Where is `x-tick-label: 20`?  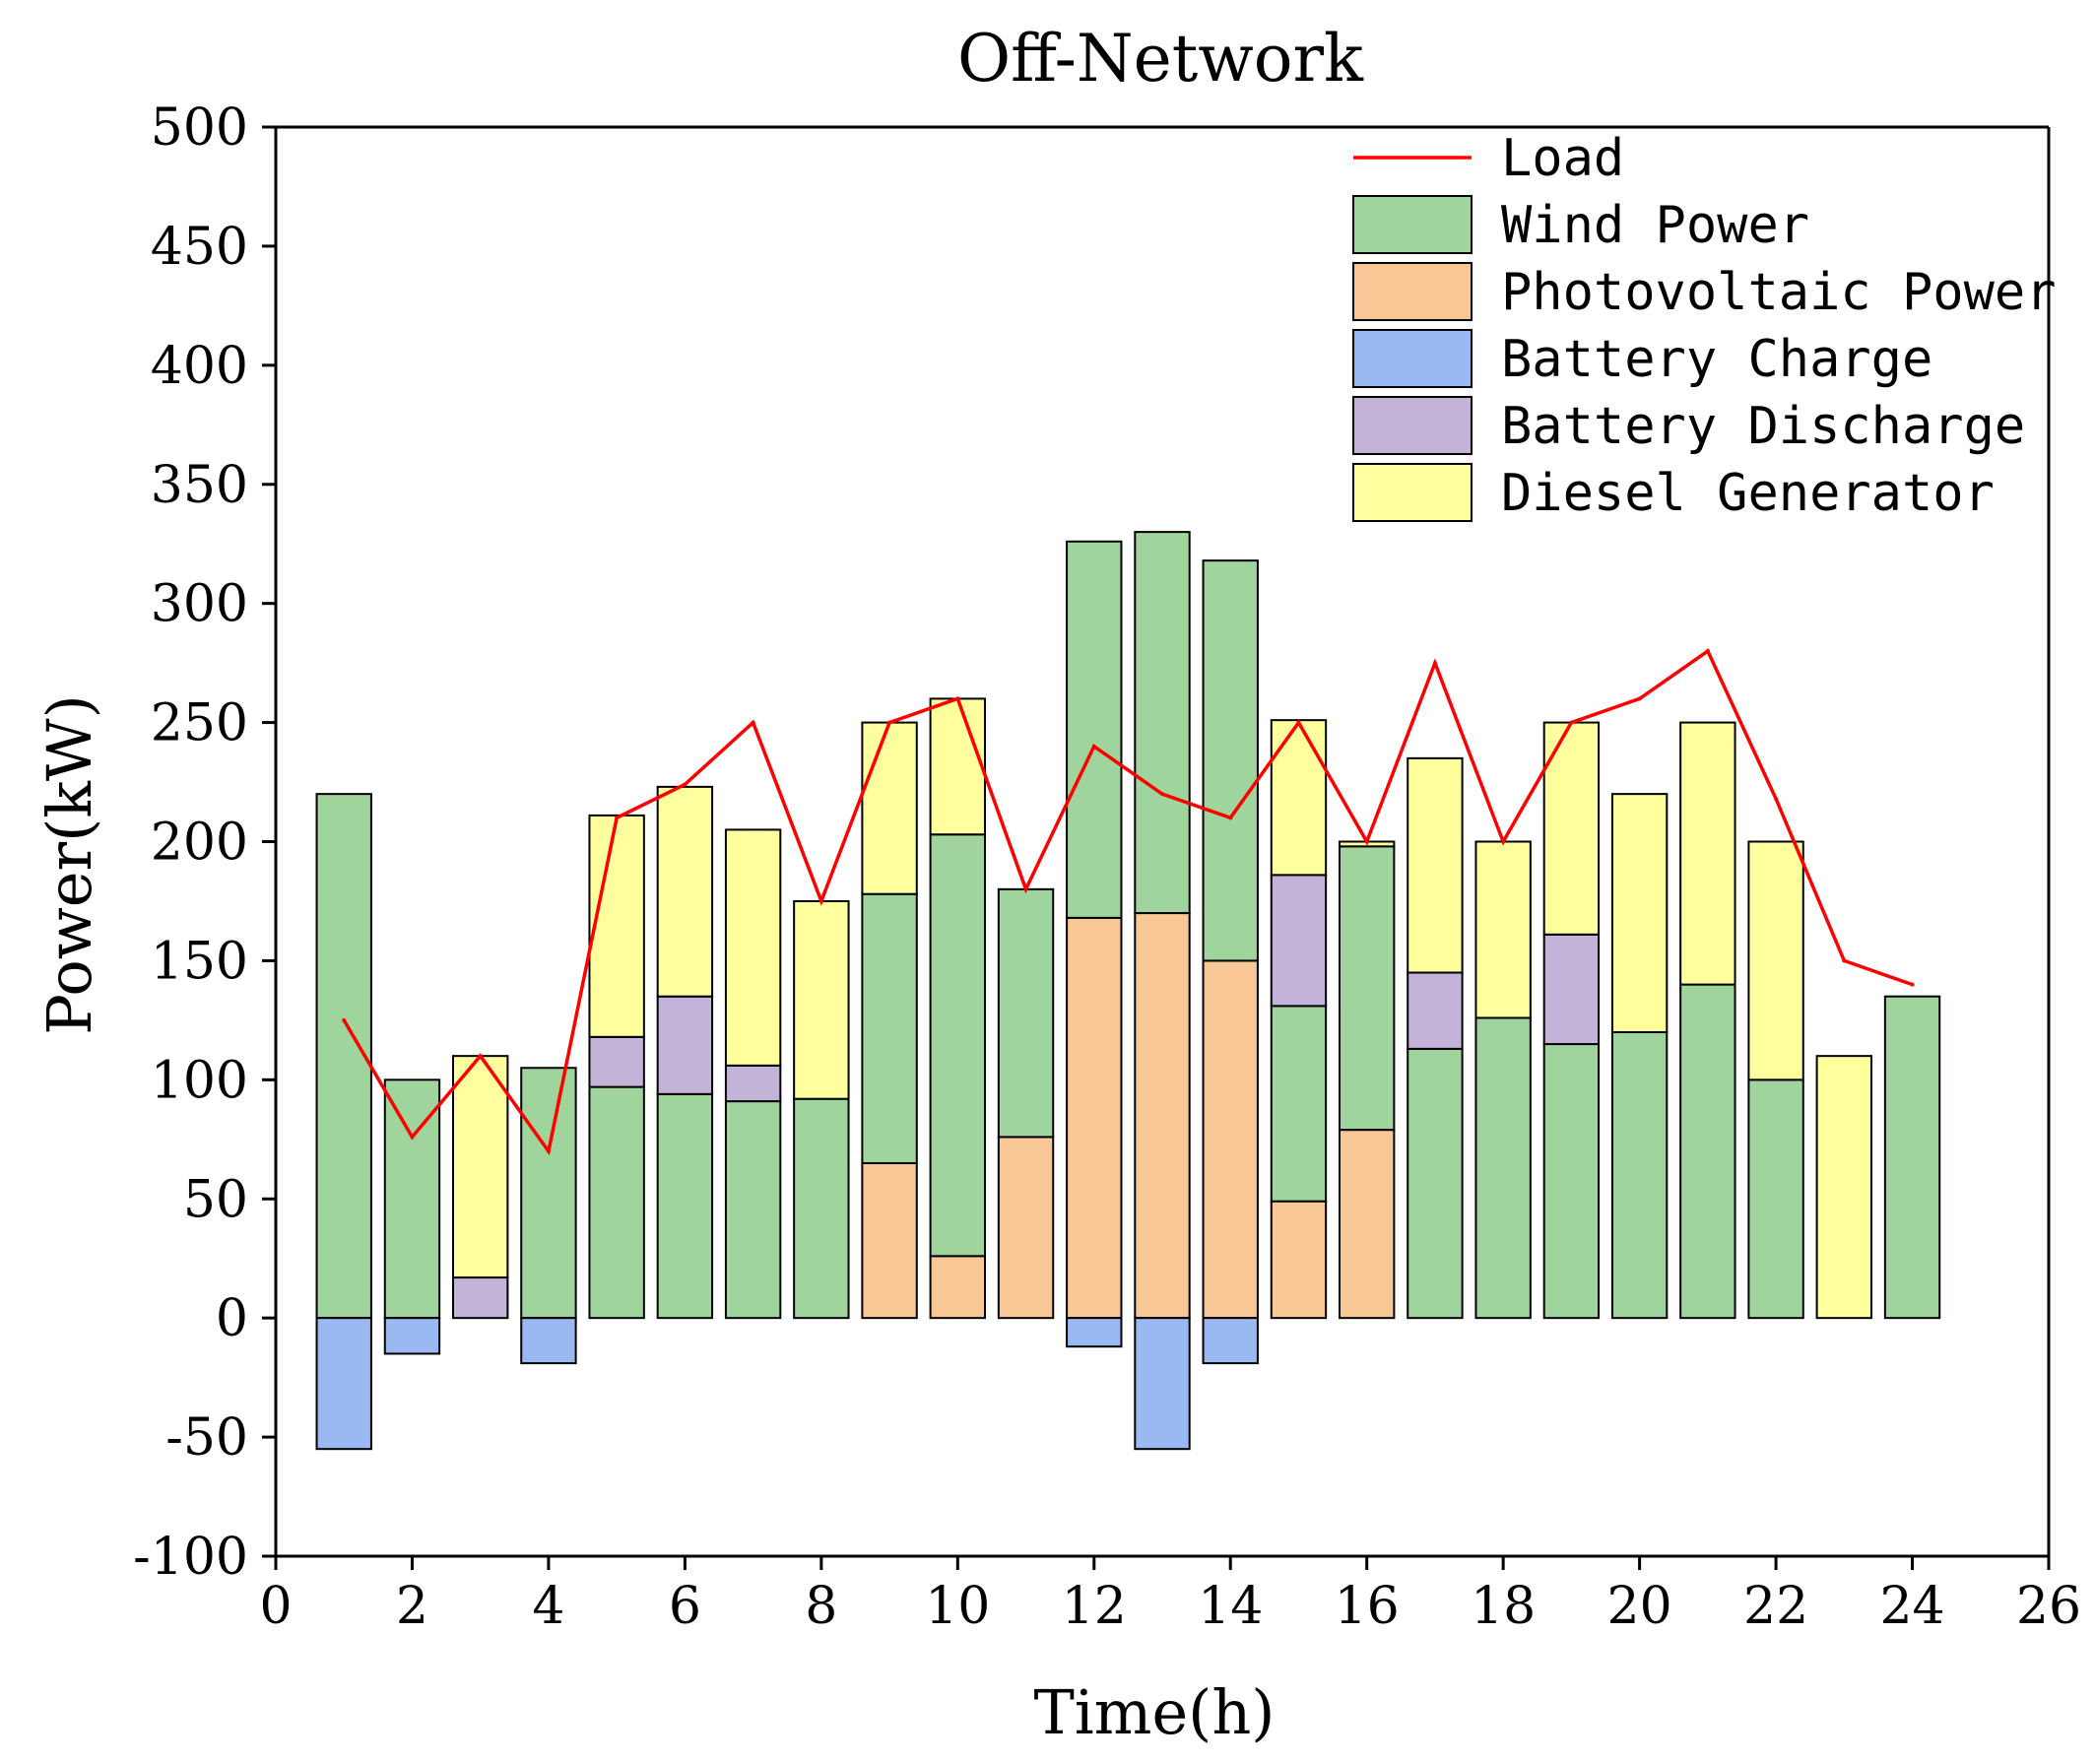 x-tick-label: 20 is located at coordinates (1639, 1607).